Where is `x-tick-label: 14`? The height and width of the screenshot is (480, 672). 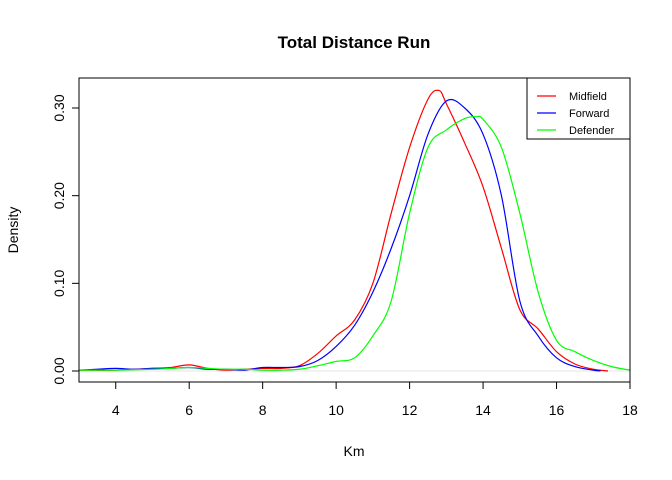 x-tick-label: 14 is located at coordinates (483, 410).